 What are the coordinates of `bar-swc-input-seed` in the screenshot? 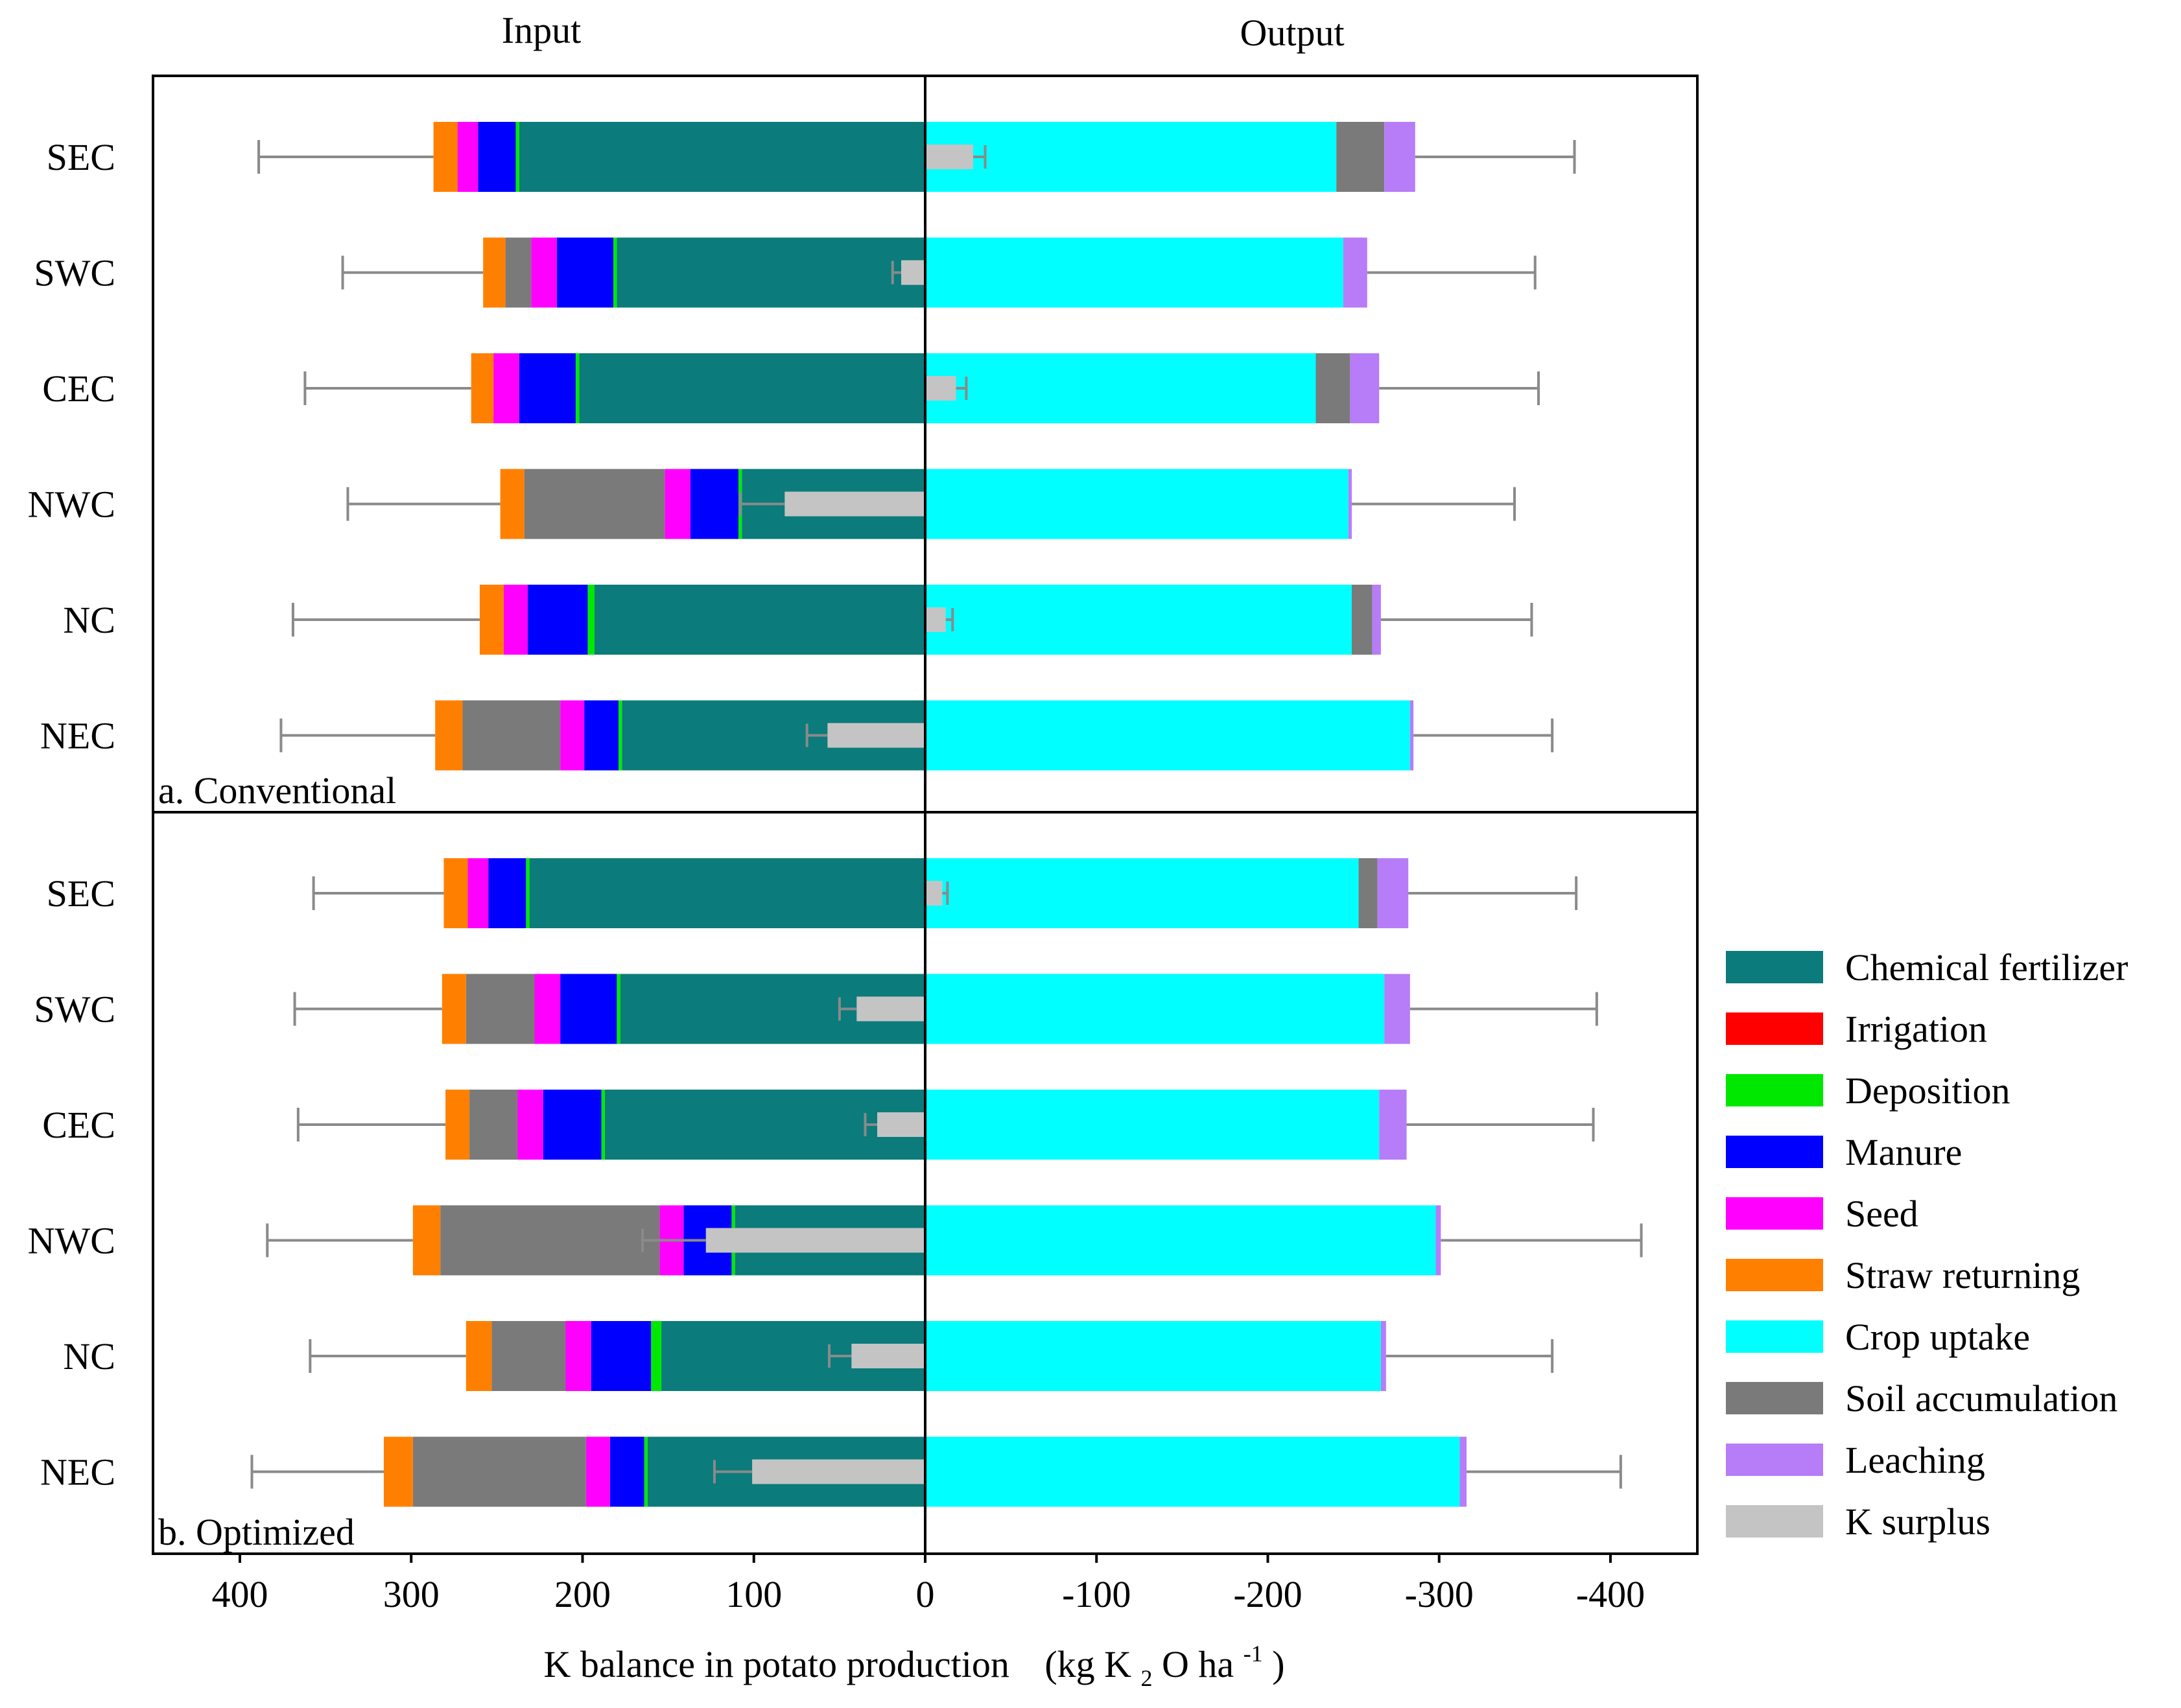 It's located at (544, 272).